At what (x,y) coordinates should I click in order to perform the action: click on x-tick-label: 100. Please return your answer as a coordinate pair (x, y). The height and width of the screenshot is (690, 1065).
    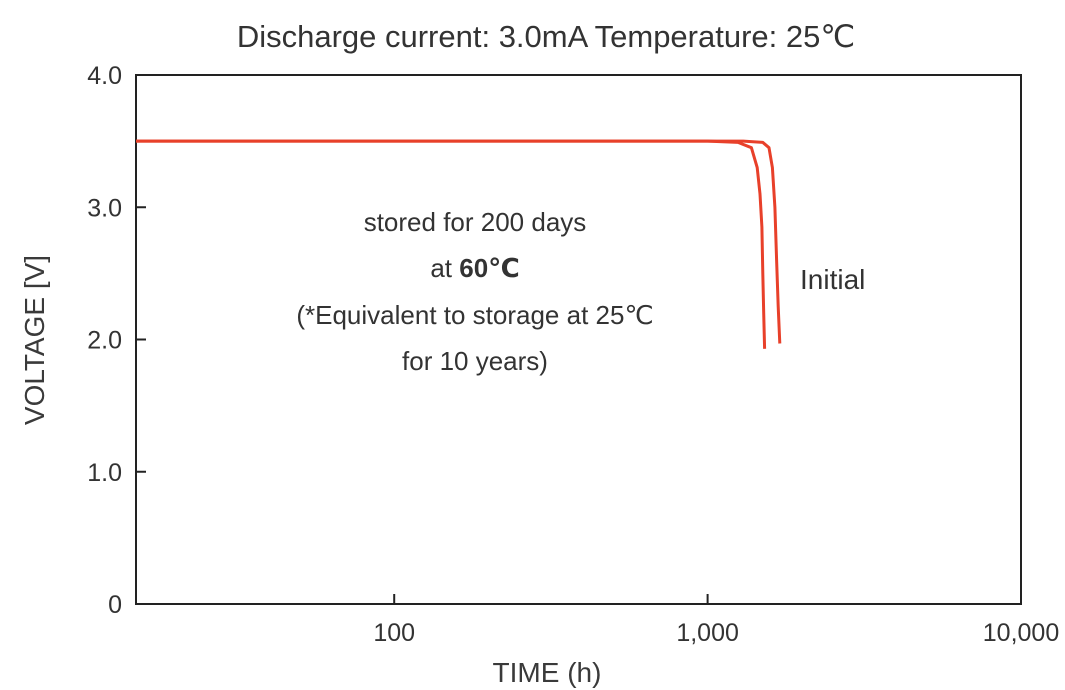
    Looking at the image, I should click on (394, 633).